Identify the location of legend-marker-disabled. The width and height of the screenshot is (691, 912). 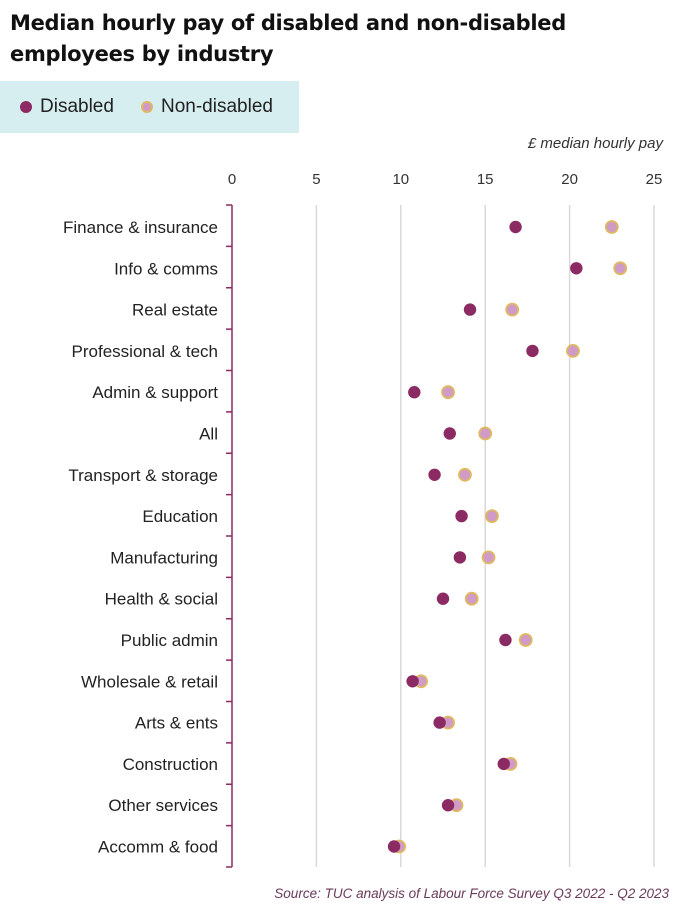
(26, 107).